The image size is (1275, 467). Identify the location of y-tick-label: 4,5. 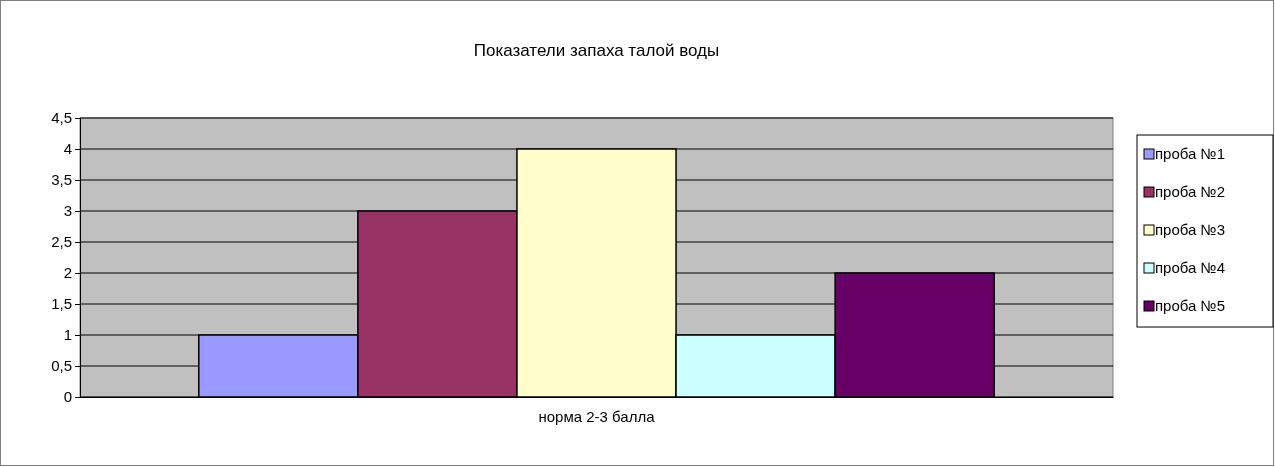
(61, 118).